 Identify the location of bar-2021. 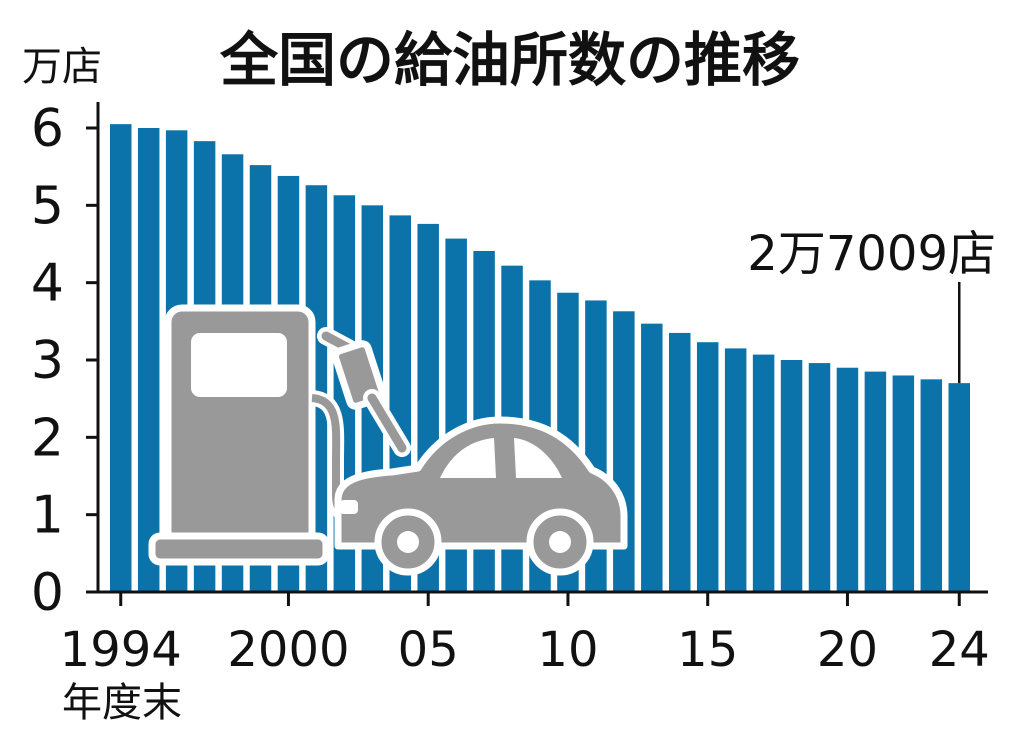
(875, 481).